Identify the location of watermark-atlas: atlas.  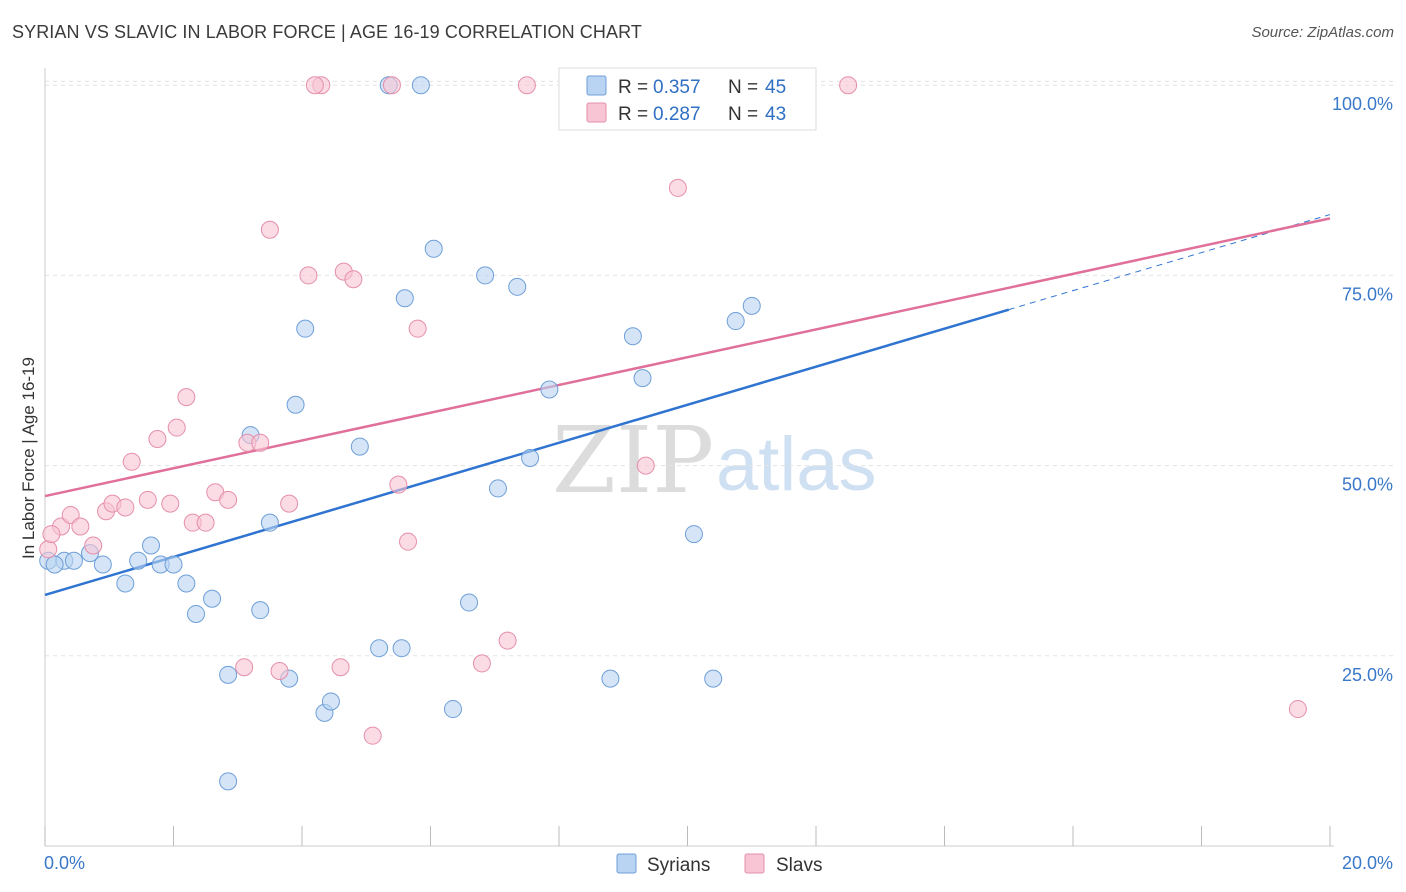
(796, 464).